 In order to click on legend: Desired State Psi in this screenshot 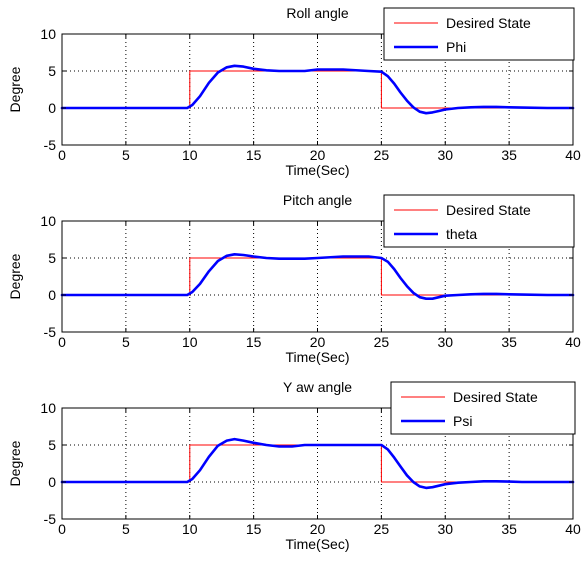, I will do `click(483, 408)`.